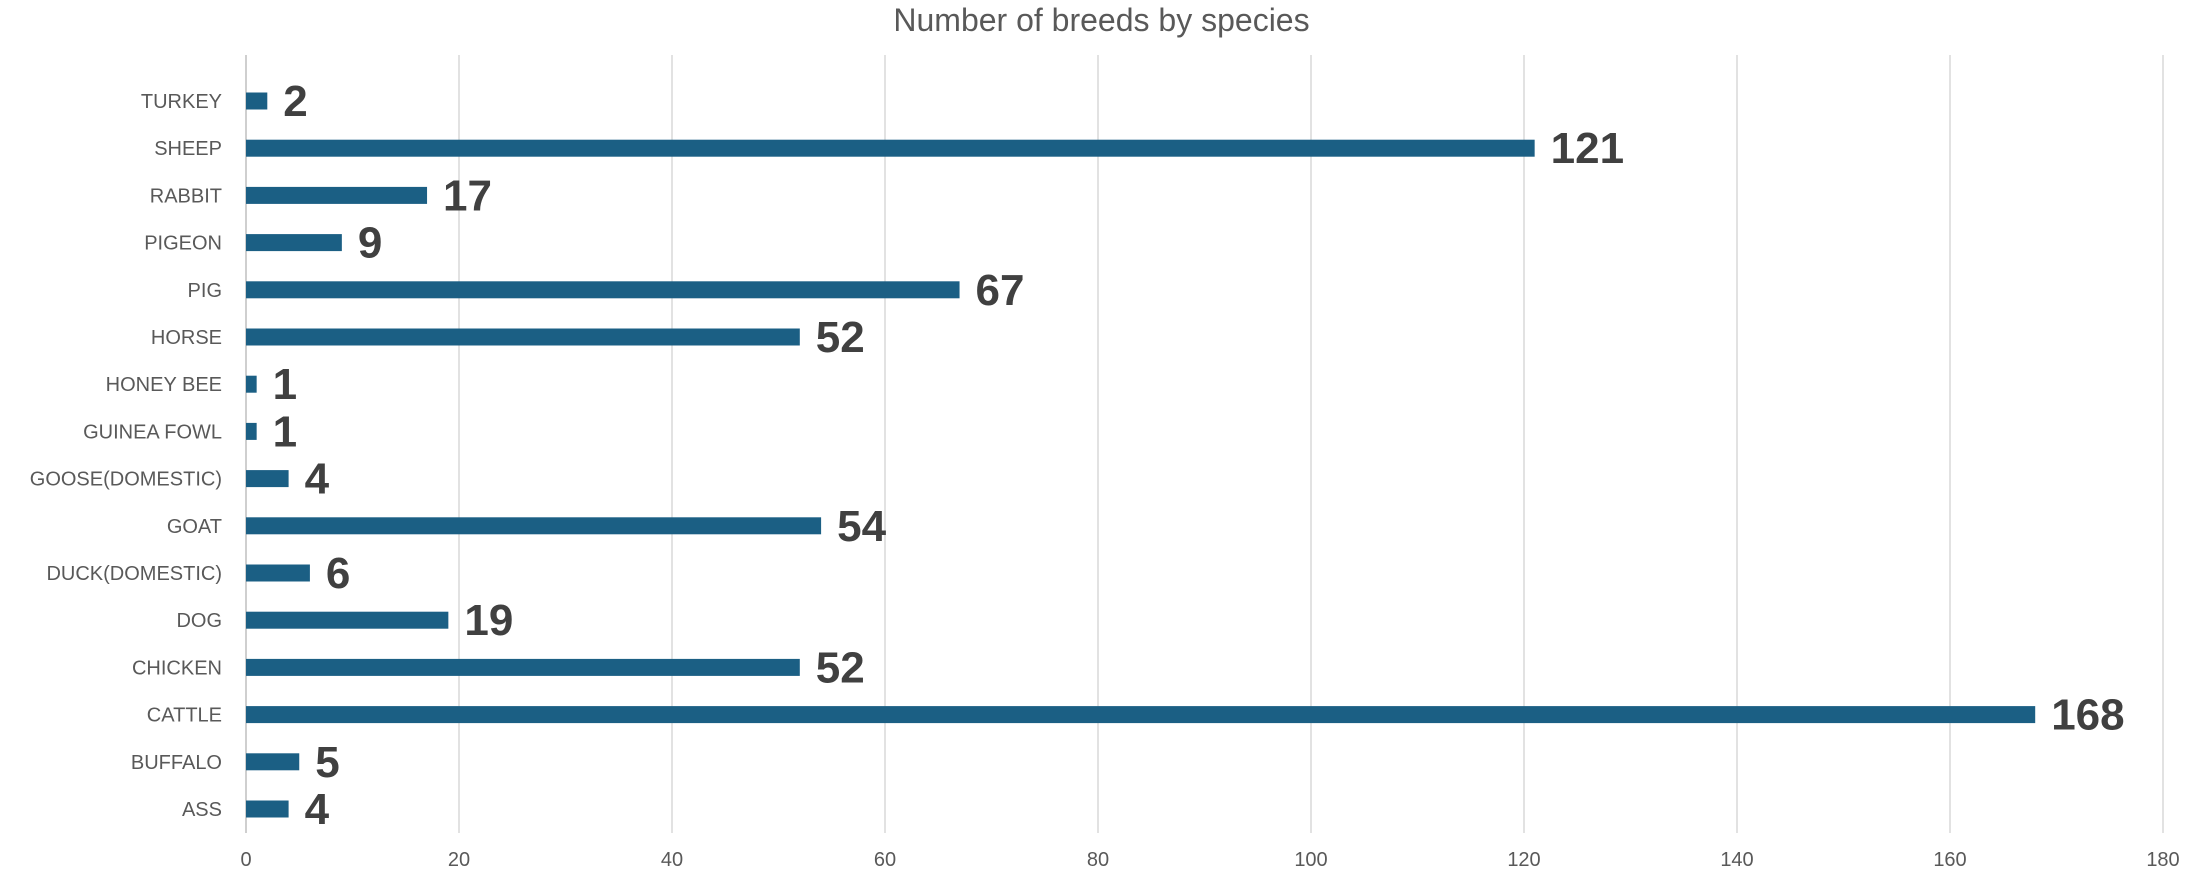  What do you see at coordinates (1949, 860) in the screenshot?
I see `x-tick-label: 160` at bounding box center [1949, 860].